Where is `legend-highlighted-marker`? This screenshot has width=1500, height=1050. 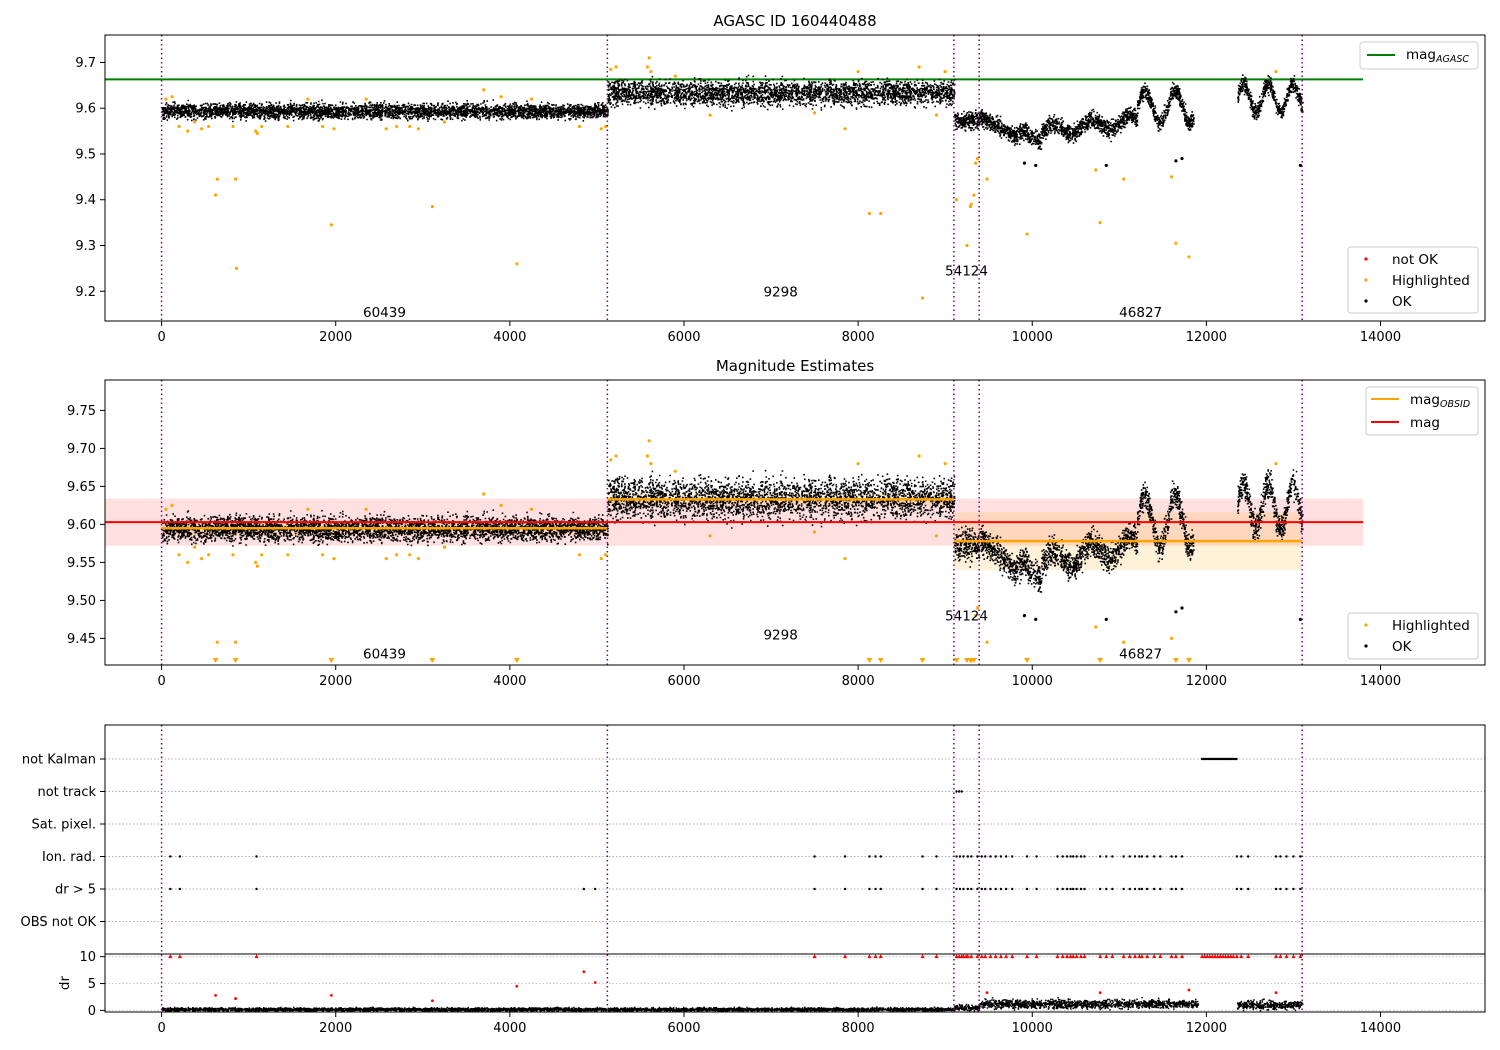
legend-highlighted-marker is located at coordinates (1366, 280).